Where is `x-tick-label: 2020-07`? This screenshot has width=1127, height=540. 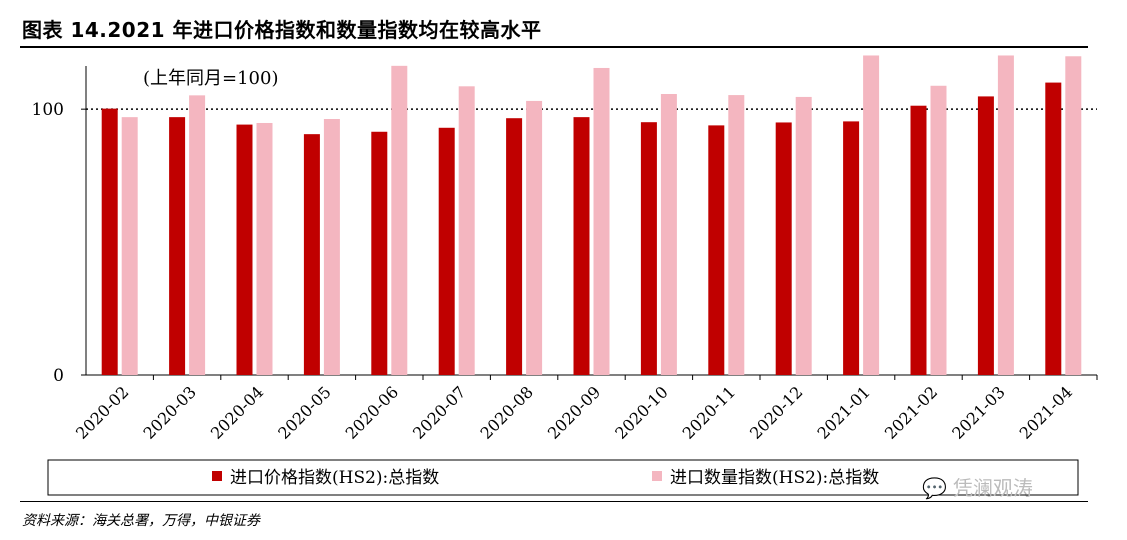 x-tick-label: 2020-07 is located at coordinates (439, 412).